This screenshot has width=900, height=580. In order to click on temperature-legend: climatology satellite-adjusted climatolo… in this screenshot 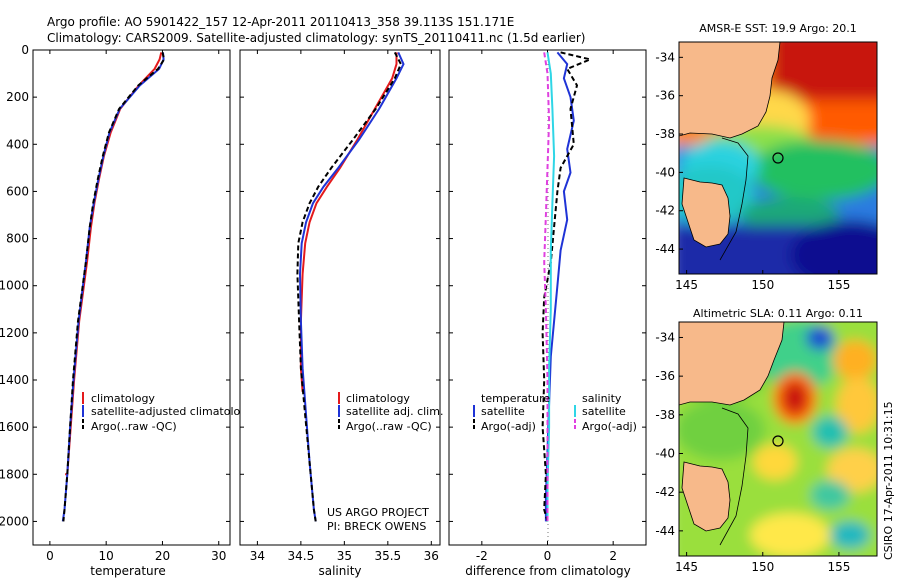, I will do `click(168, 412)`.